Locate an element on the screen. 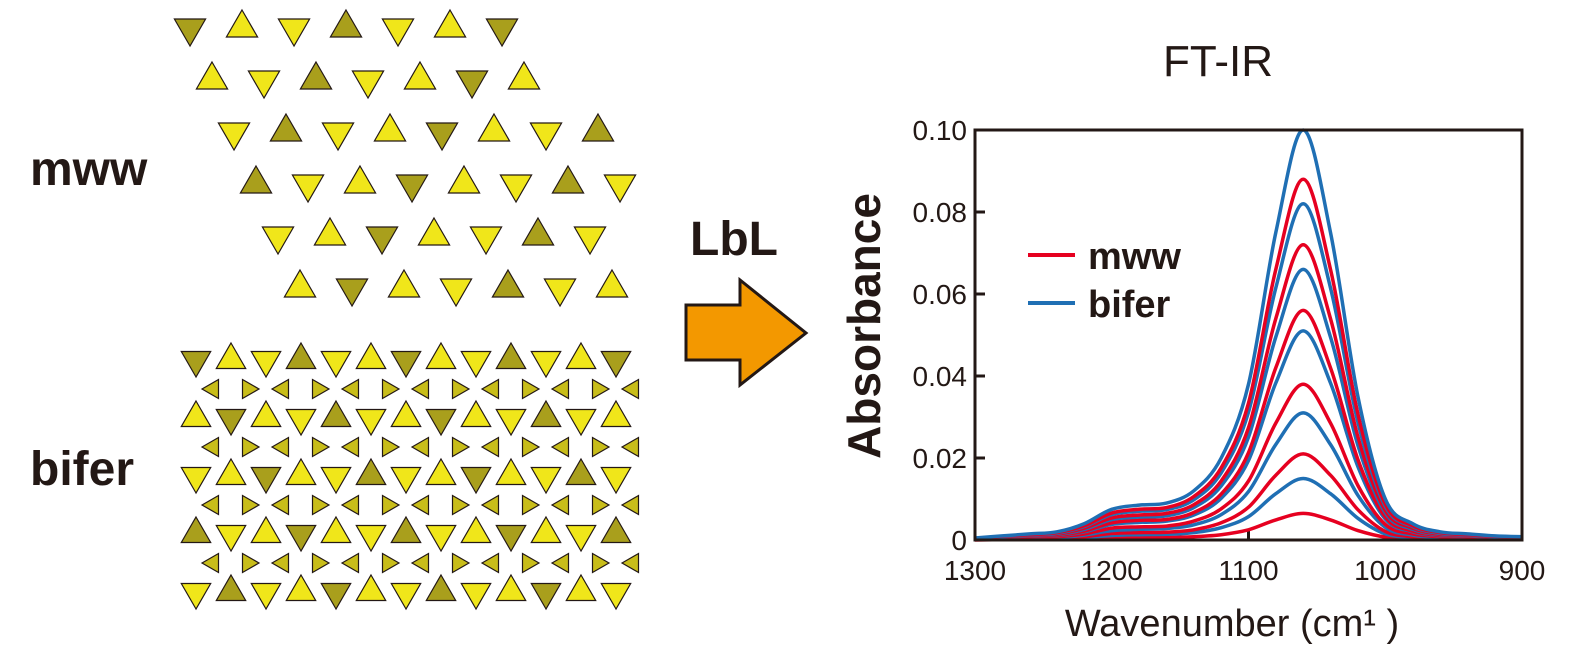 The height and width of the screenshot is (664, 1588). arrow is located at coordinates (746, 332).